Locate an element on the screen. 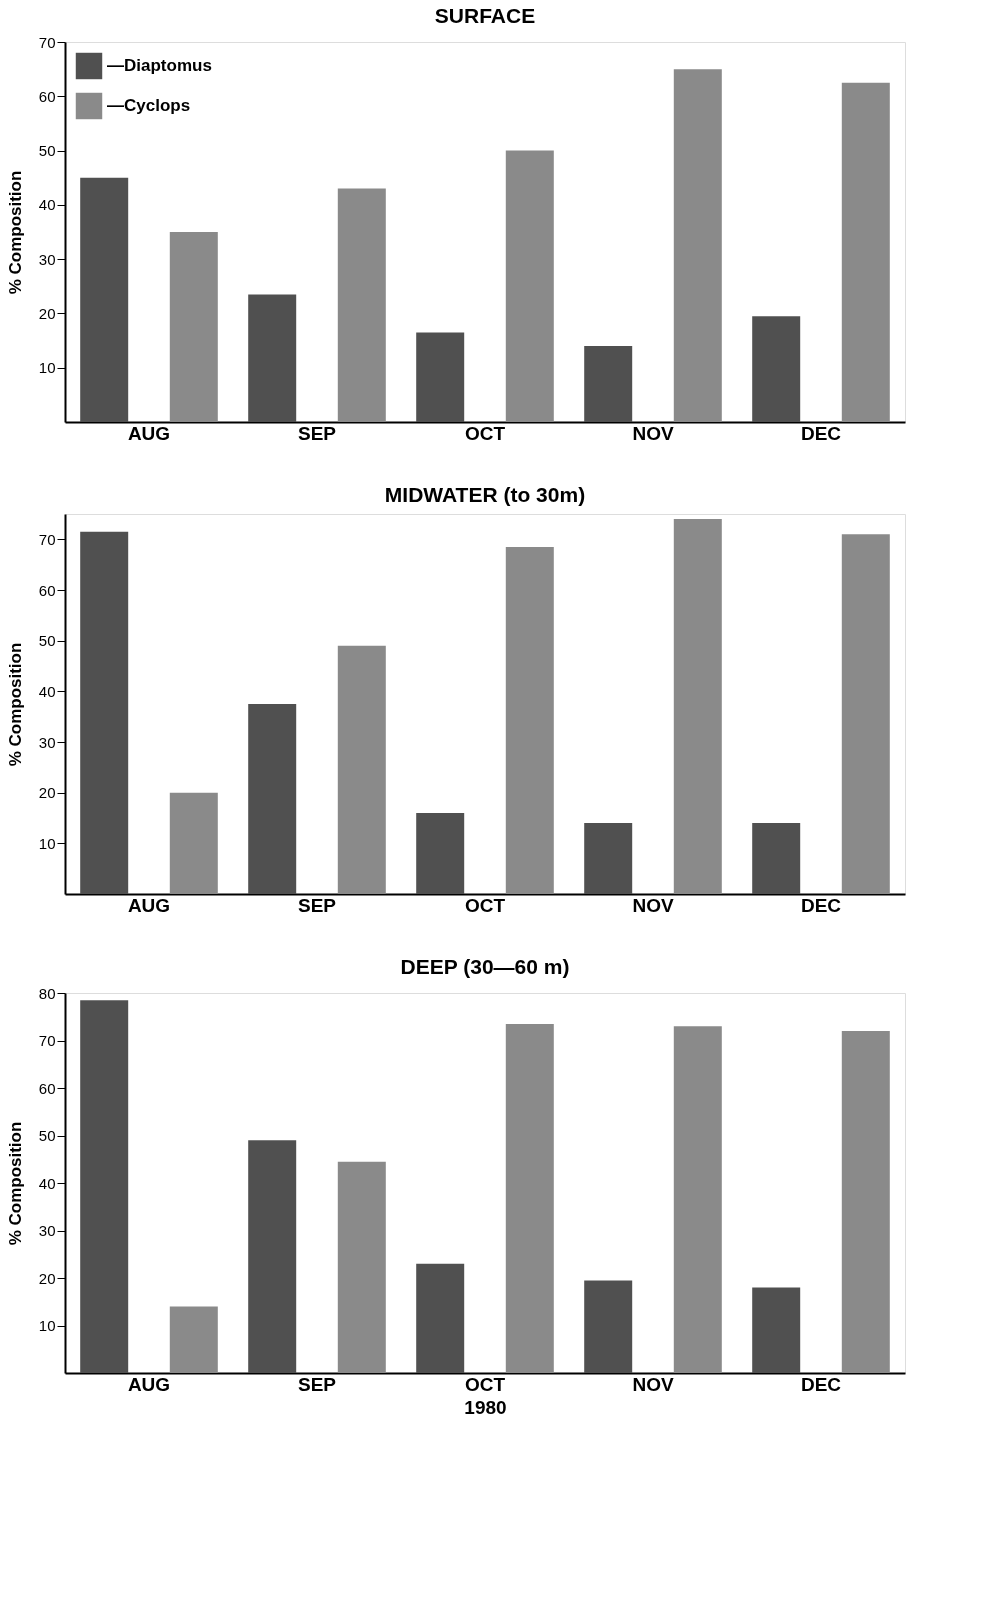 The image size is (1000, 1609). x-axis-title: 1980 is located at coordinates (485, 1407).